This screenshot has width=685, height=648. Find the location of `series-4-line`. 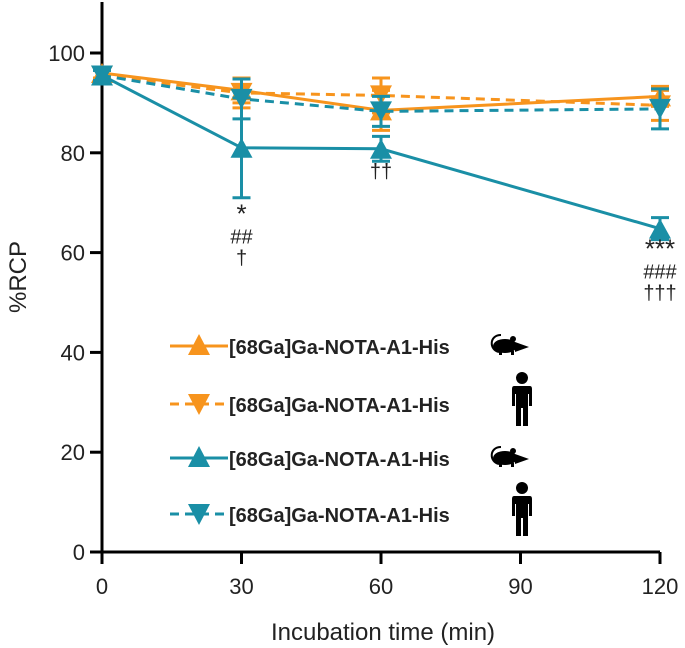

series-4-line is located at coordinates (381, 93).